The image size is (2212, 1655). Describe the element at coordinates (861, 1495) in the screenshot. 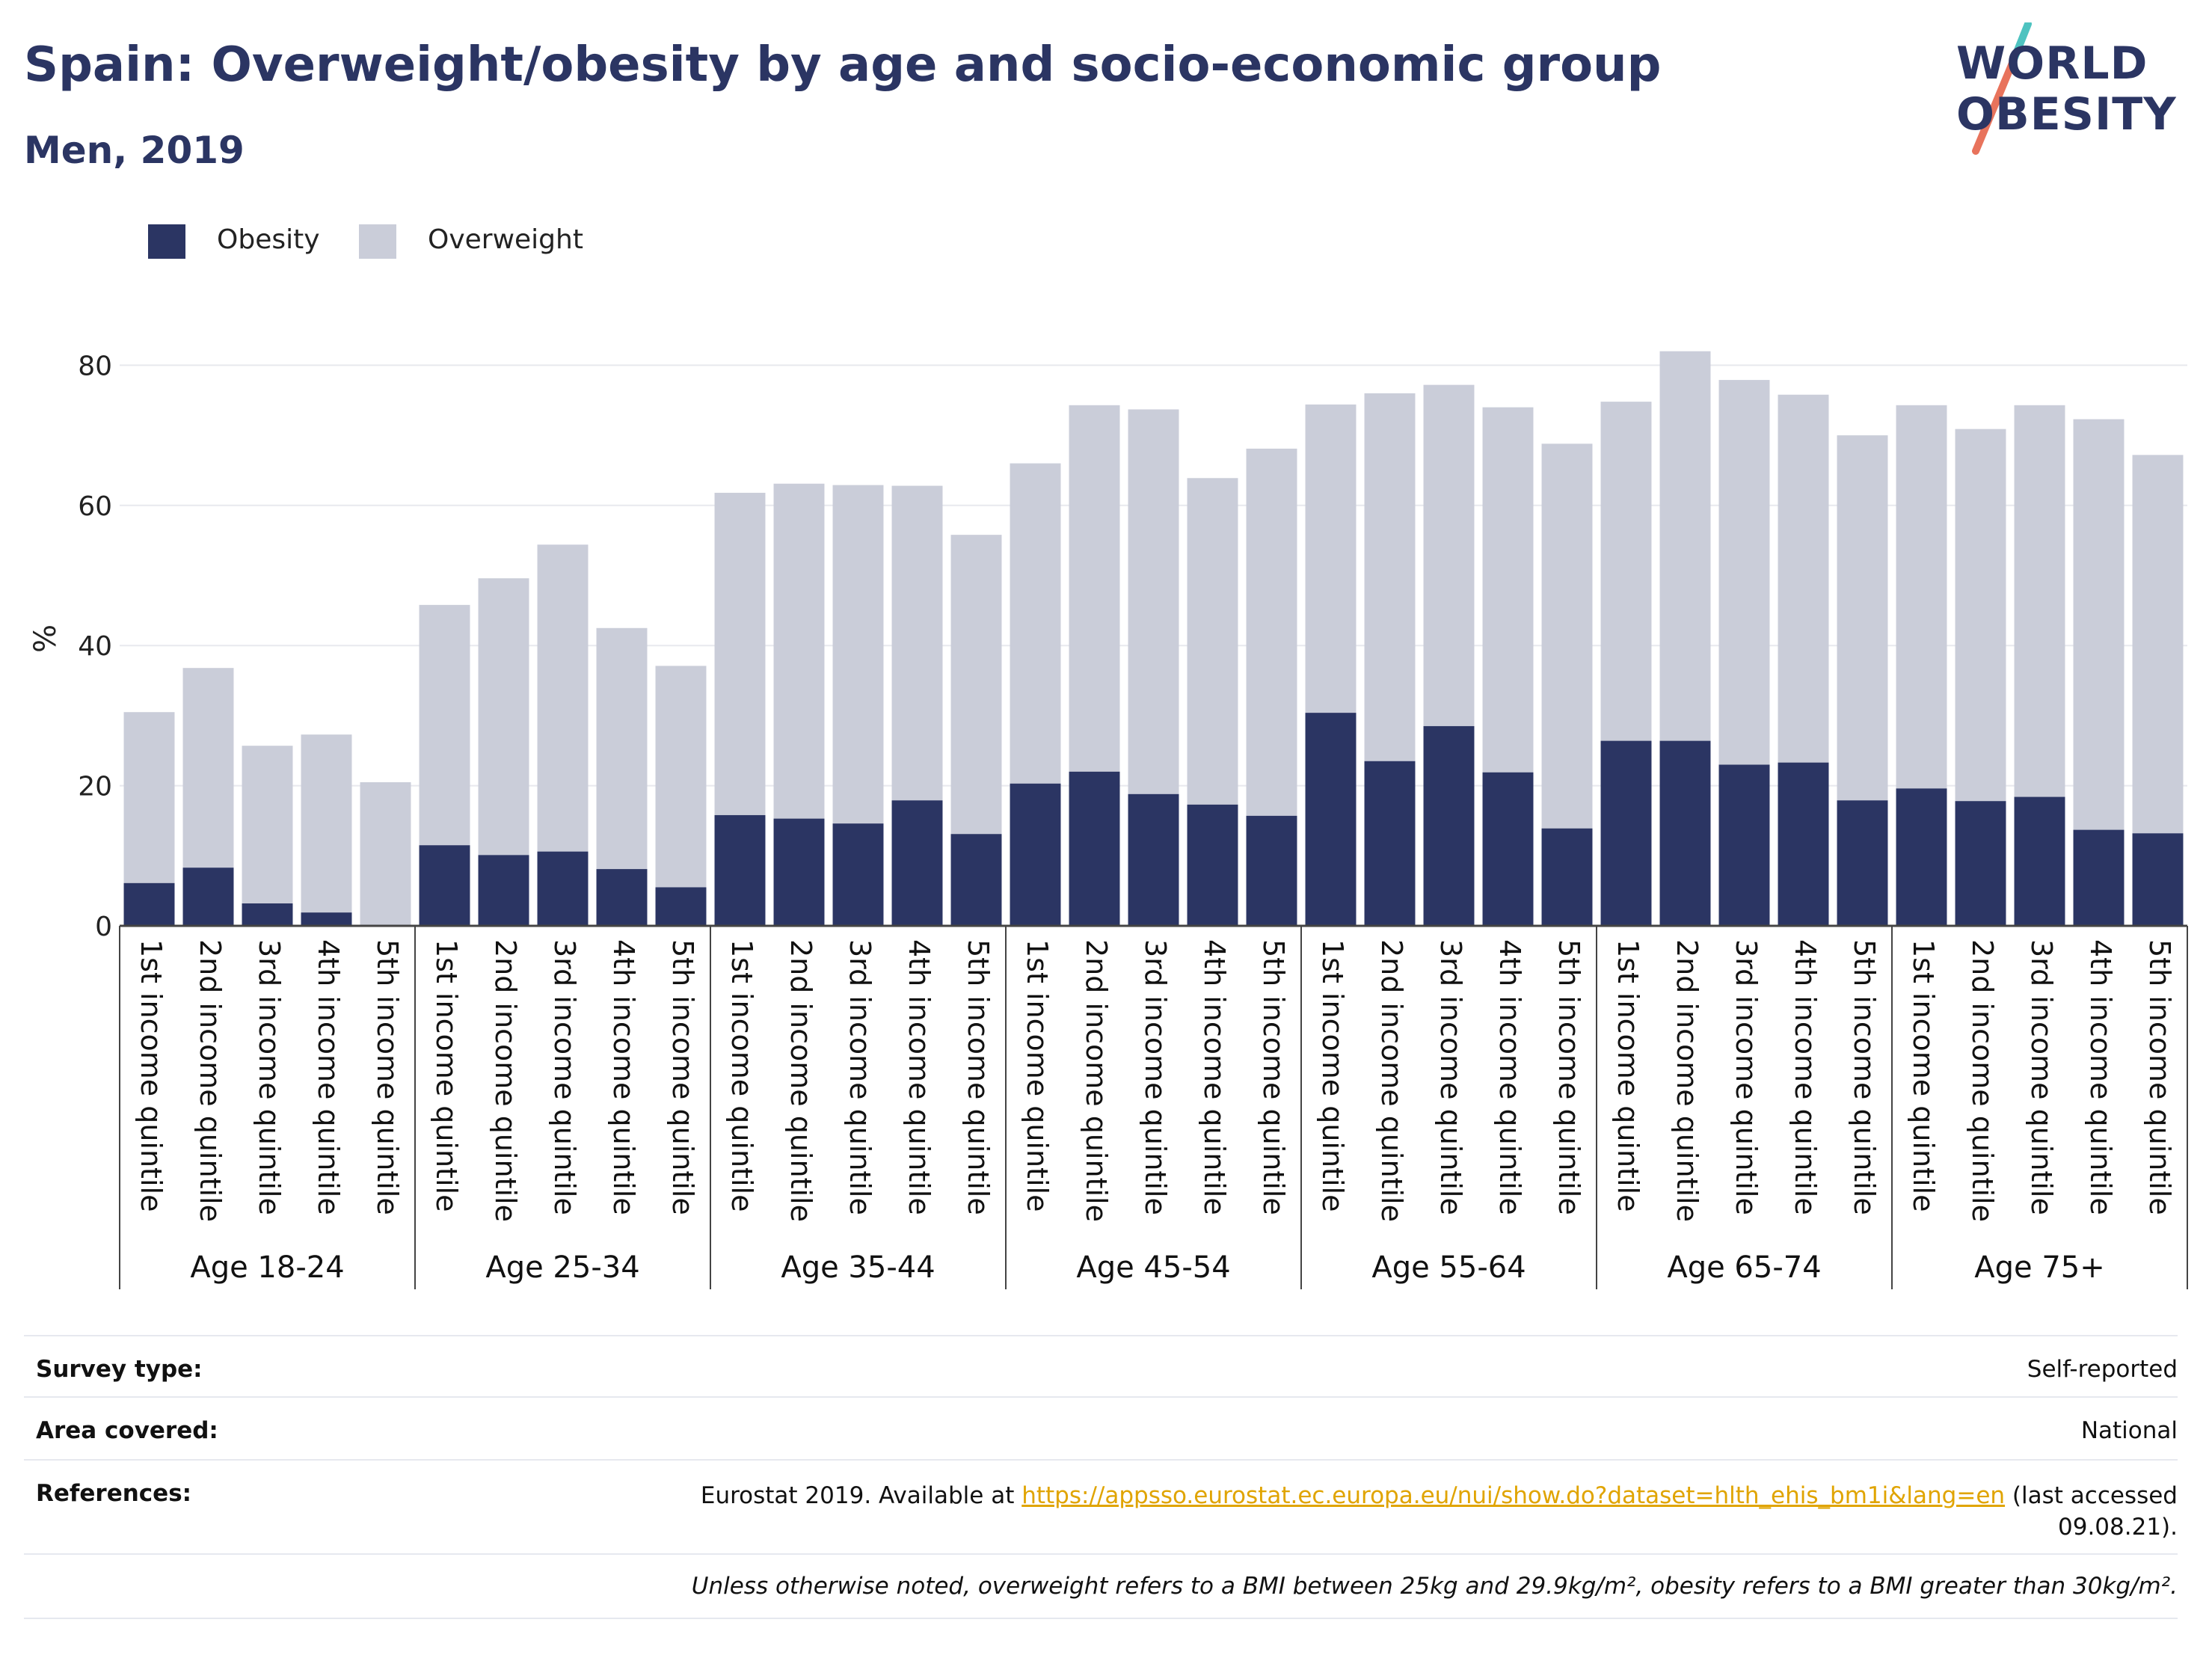

I see `references-prefix: Eurostat 2019. Available at` at that location.